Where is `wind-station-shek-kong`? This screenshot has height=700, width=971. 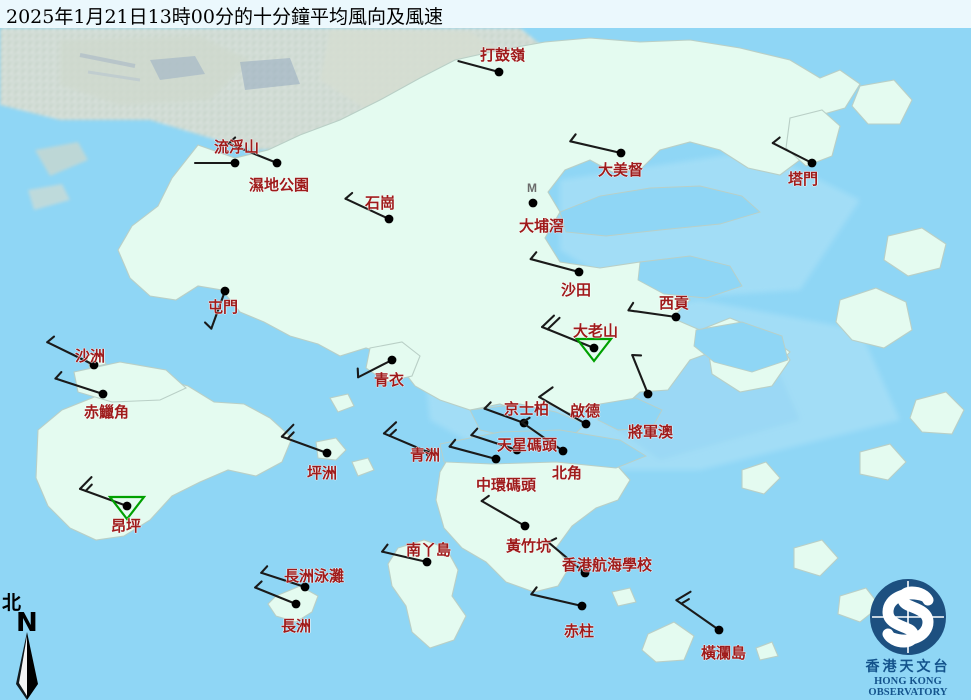 wind-station-shek-kong is located at coordinates (369, 207).